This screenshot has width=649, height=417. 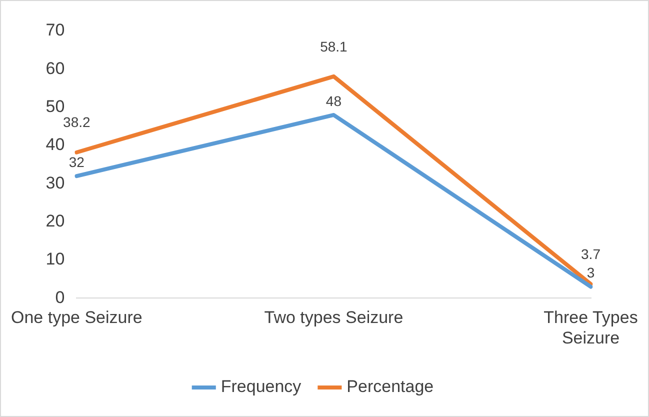 I want to click on x-tick-label: One type Seizure, so click(x=76, y=318).